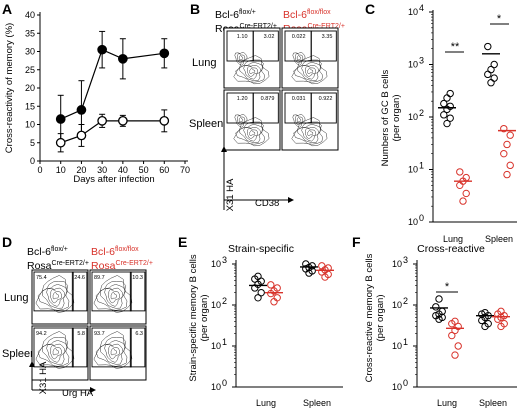  I want to click on panel-f-ytick-label: 10, so click(397, 305).